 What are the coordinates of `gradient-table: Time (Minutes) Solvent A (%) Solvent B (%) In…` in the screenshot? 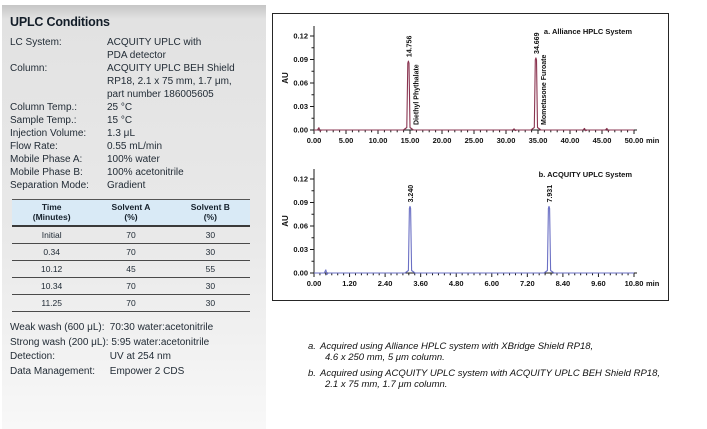 It's located at (131, 255).